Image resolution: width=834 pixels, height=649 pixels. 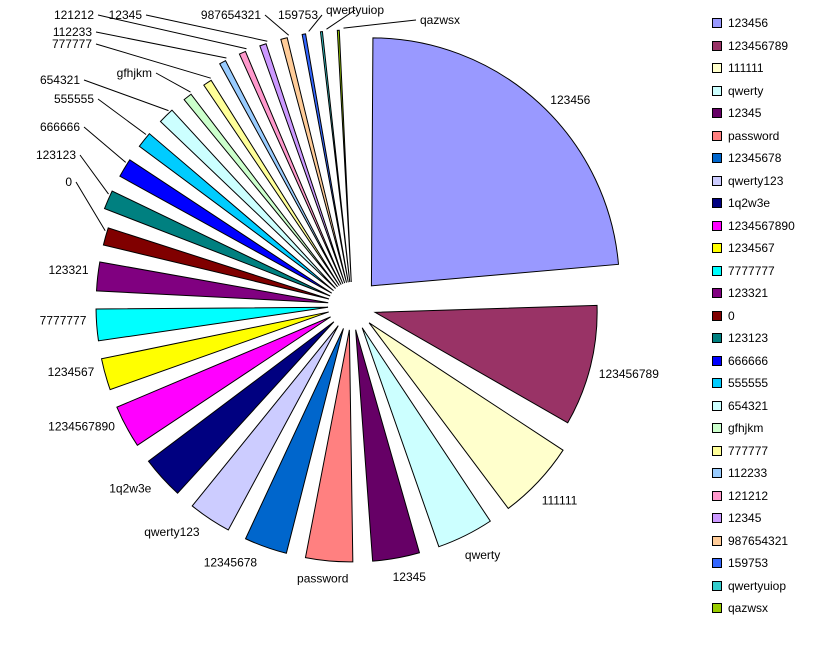 What do you see at coordinates (768, 586) in the screenshot?
I see `legend-item: qwertyuiop` at bounding box center [768, 586].